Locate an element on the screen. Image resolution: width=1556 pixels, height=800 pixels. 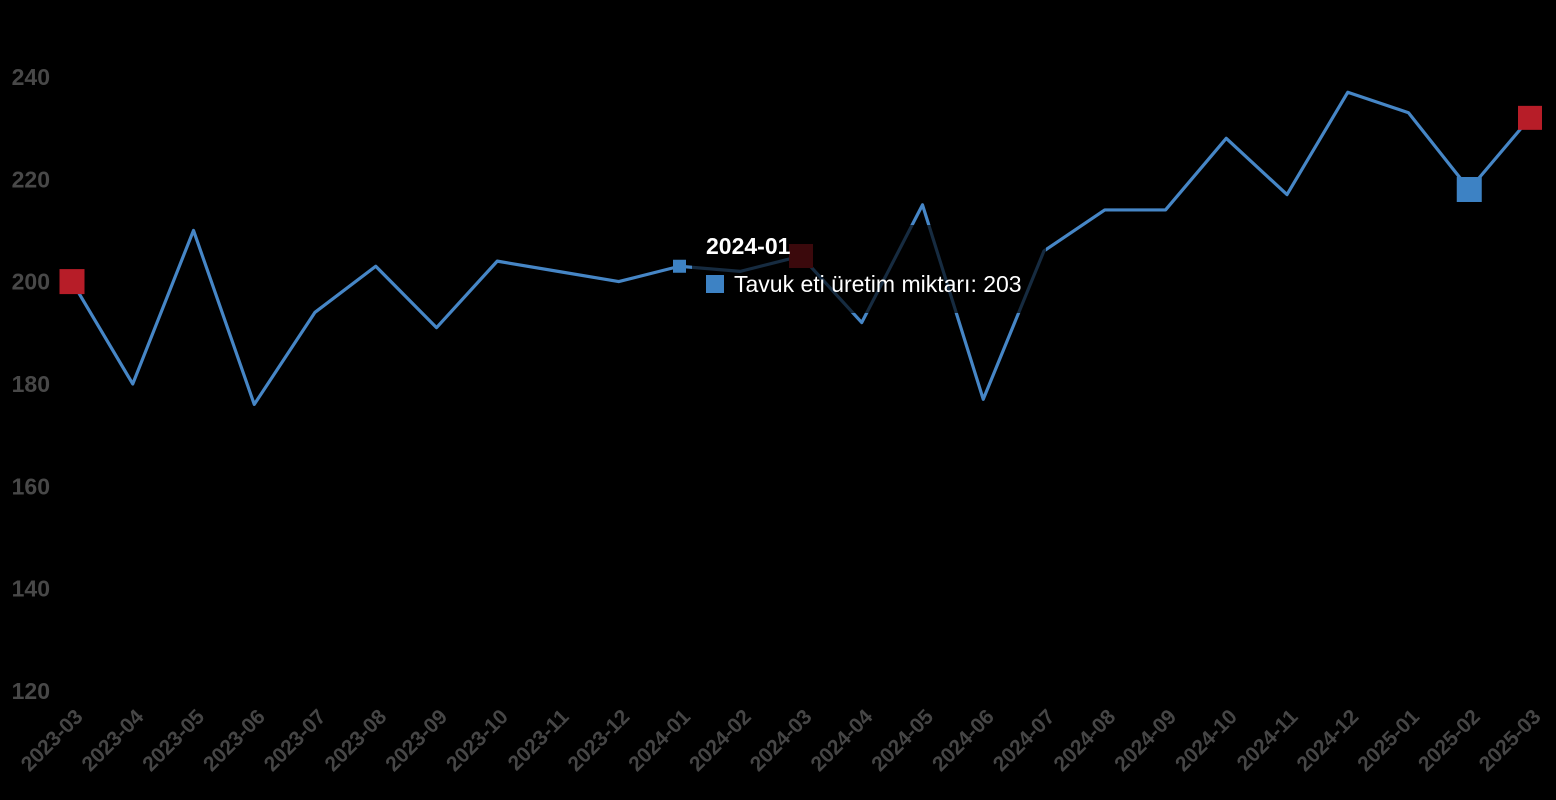
tooltip-series-row: Tavuk eti üretim miktarı: 203 is located at coordinates (870, 284).